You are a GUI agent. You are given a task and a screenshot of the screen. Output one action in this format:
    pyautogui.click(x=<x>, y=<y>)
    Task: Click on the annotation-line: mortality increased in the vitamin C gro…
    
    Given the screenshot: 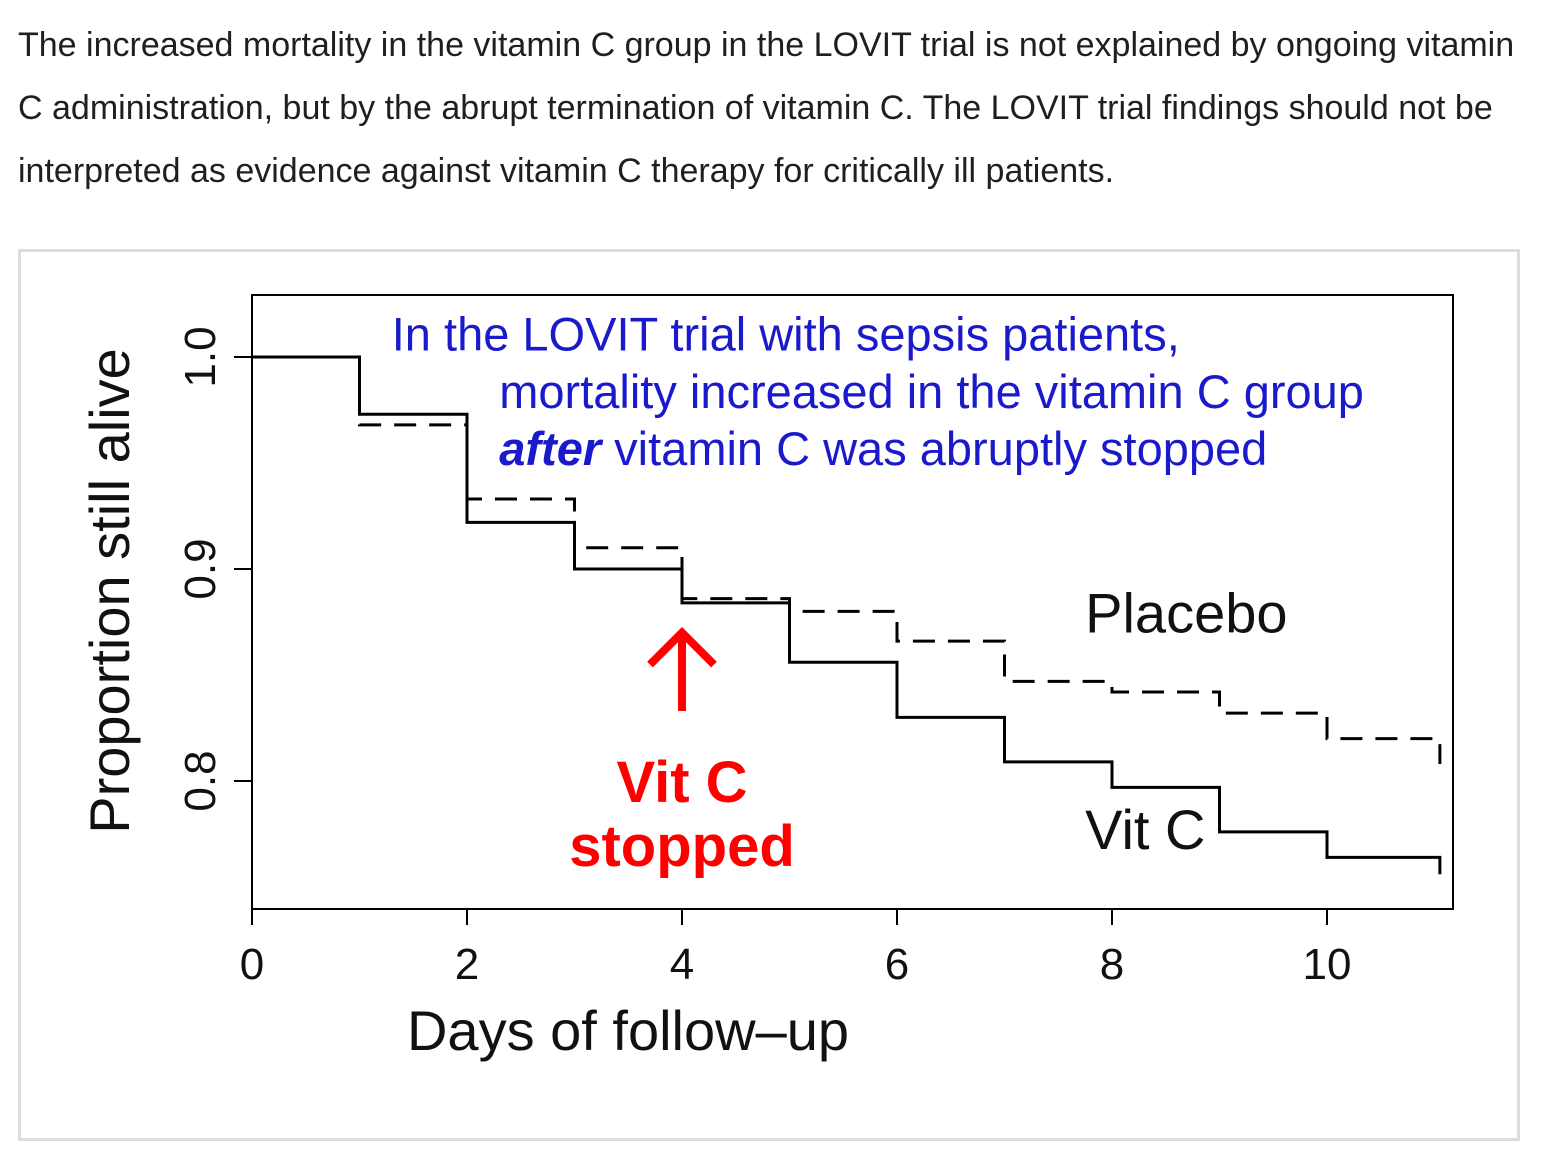 What is the action you would take?
    pyautogui.click(x=931, y=391)
    